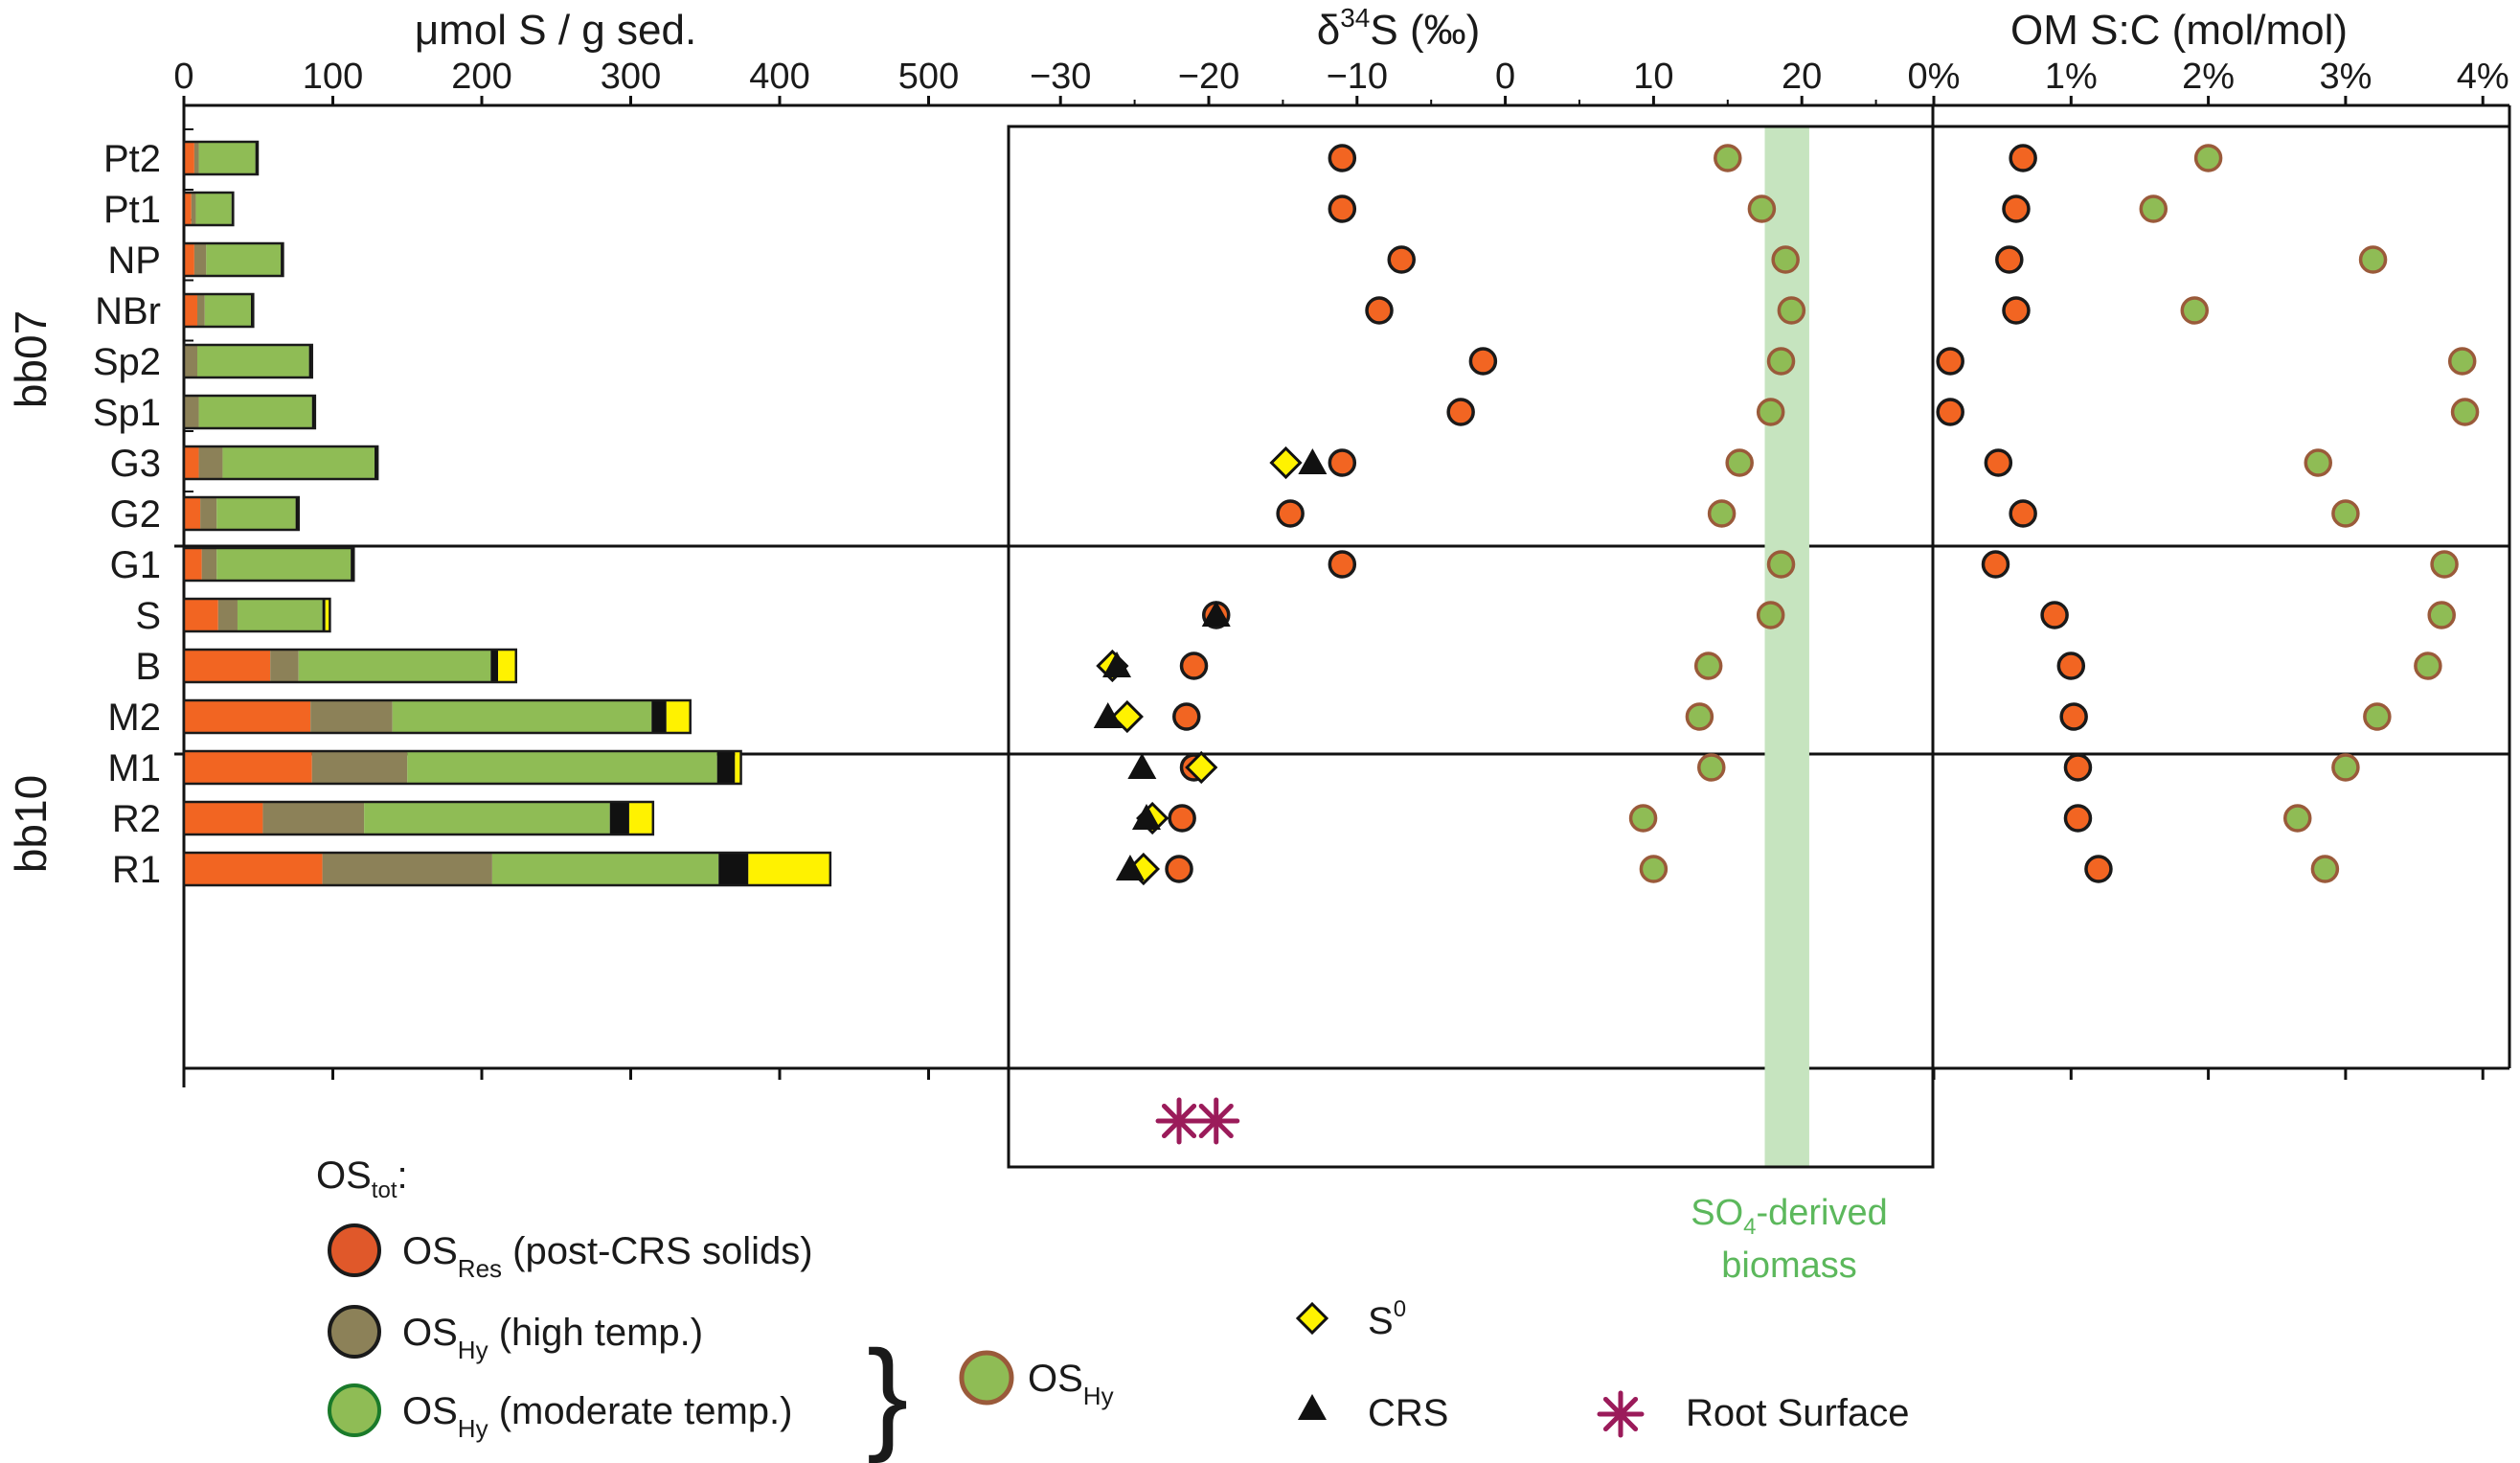  What do you see at coordinates (355, 1250) in the screenshot?
I see `legend-swatch-OS_Res` at bounding box center [355, 1250].